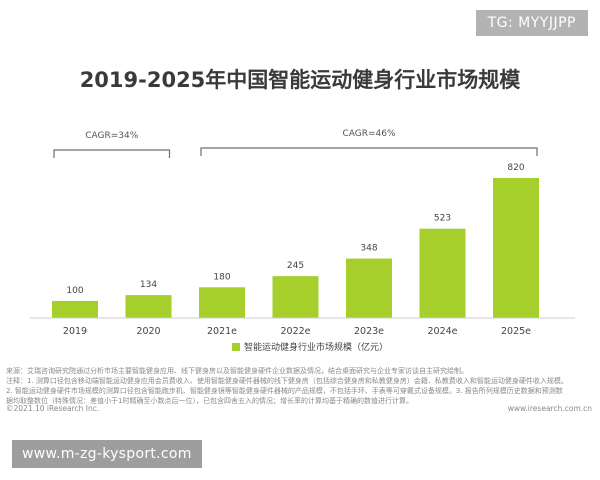 The width and height of the screenshot is (600, 480). What do you see at coordinates (531, 23) in the screenshot?
I see `watermark-top: TG: MYYJJPP` at bounding box center [531, 23].